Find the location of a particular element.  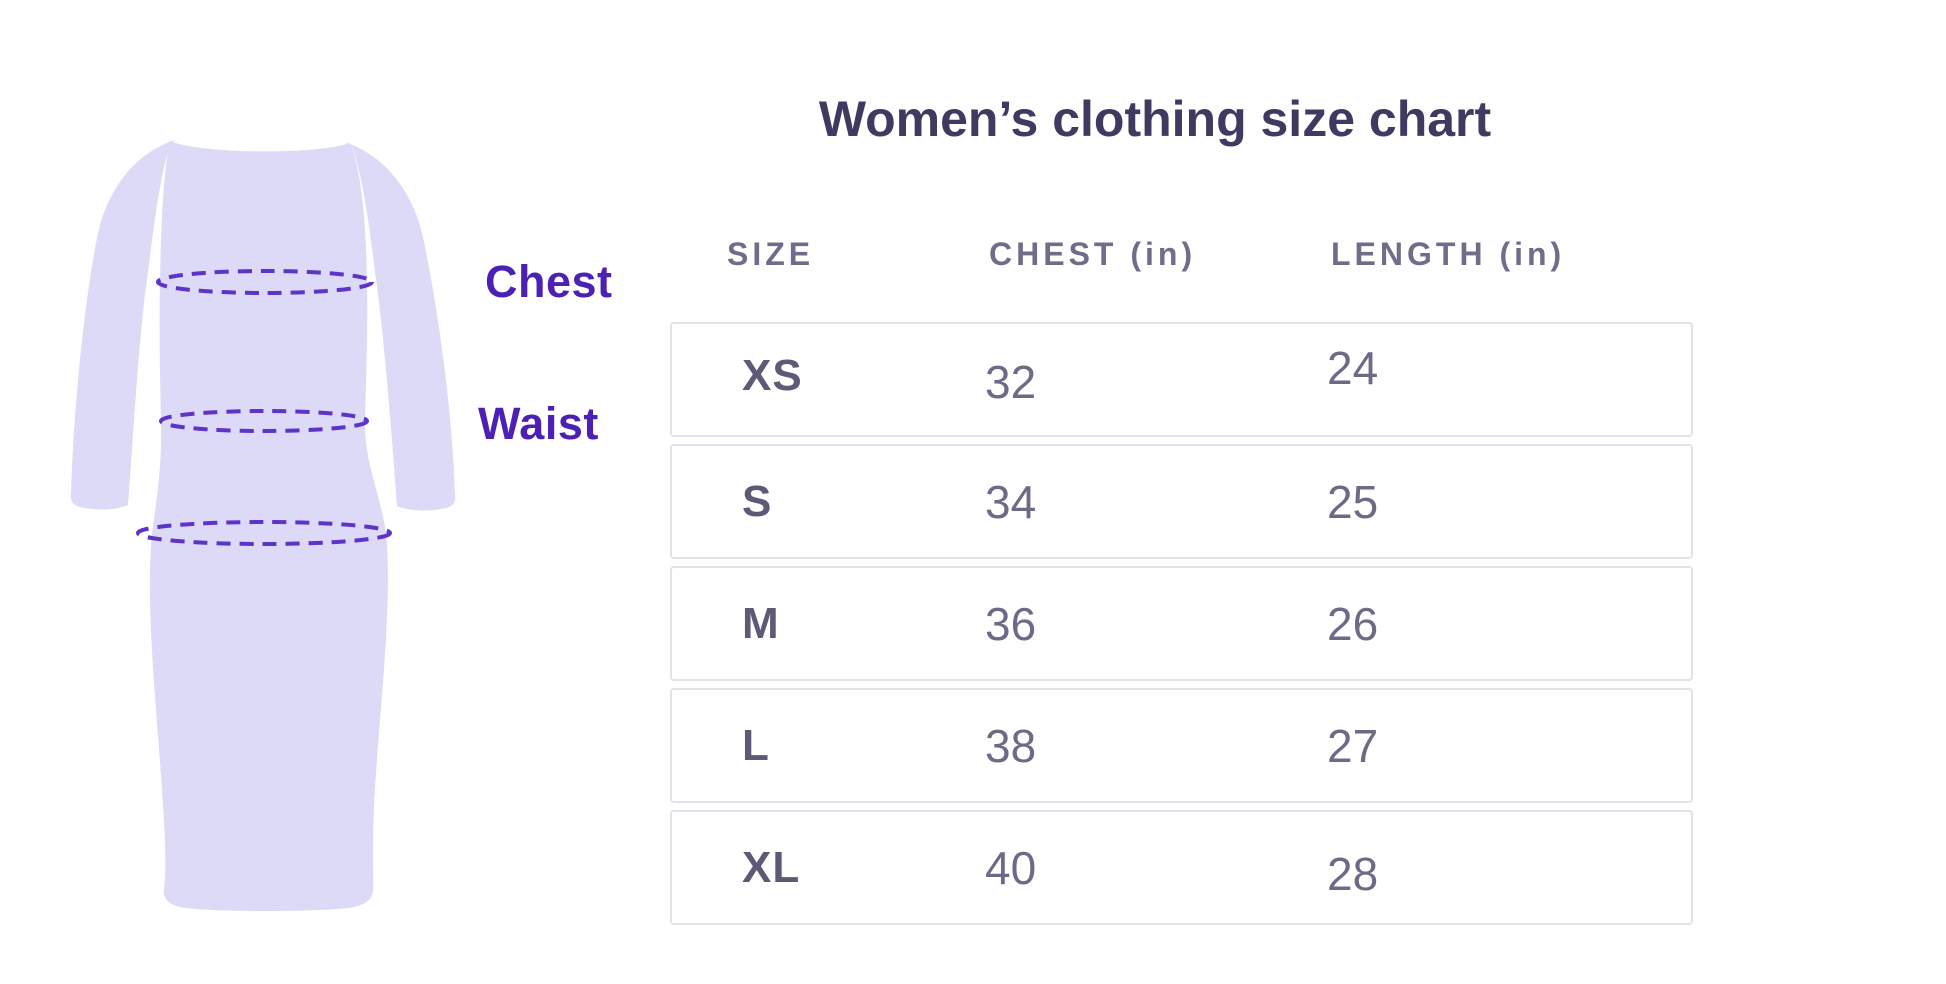

page-title: Women’s clothing size chart is located at coordinates (1155, 119).